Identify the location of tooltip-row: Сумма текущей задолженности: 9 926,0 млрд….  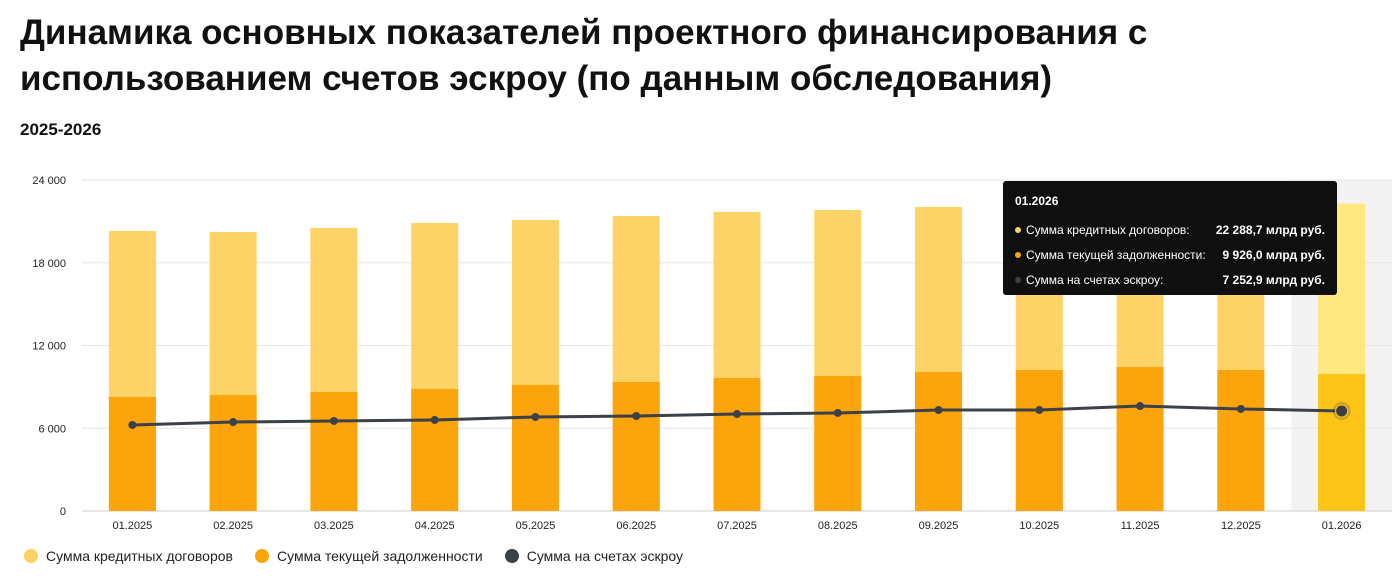
(1170, 254).